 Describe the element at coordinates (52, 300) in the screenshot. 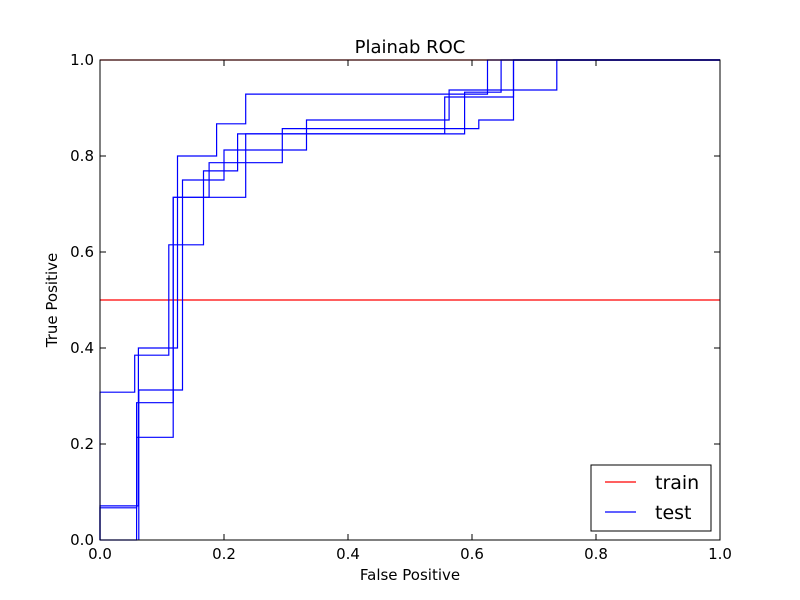

I see `y-axis-label: True Positive` at that location.